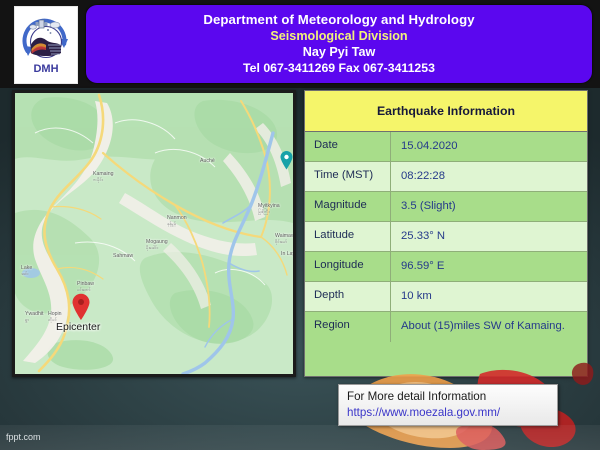 The width and height of the screenshot is (600, 450). Describe the element at coordinates (446, 177) in the screenshot. I see `table-row-time: Time (MST) 08:22:28` at that location.